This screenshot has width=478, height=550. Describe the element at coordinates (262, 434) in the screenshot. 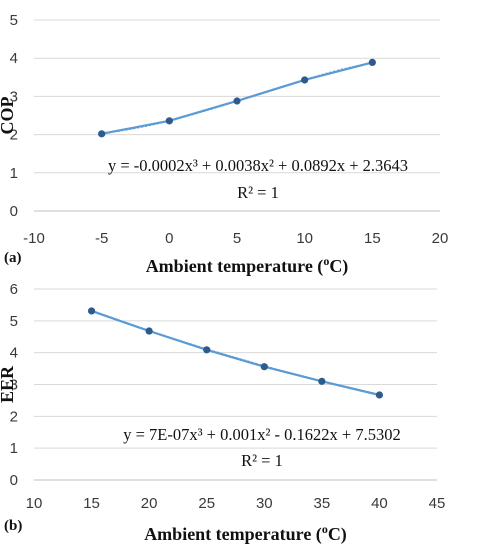

I see `trendline-equation: y = 7E-07x³ + 0.001x² - 0.1622x + 7.5302` at that location.